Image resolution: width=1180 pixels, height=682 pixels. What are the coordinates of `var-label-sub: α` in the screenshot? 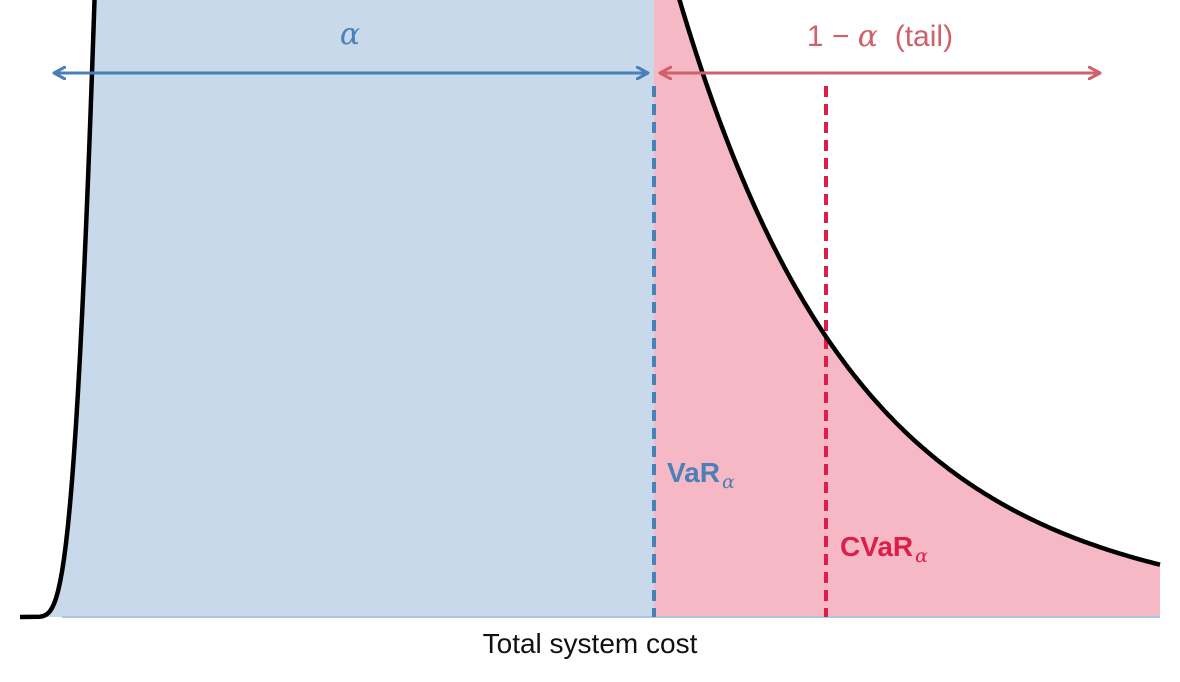 It's located at (728, 482).